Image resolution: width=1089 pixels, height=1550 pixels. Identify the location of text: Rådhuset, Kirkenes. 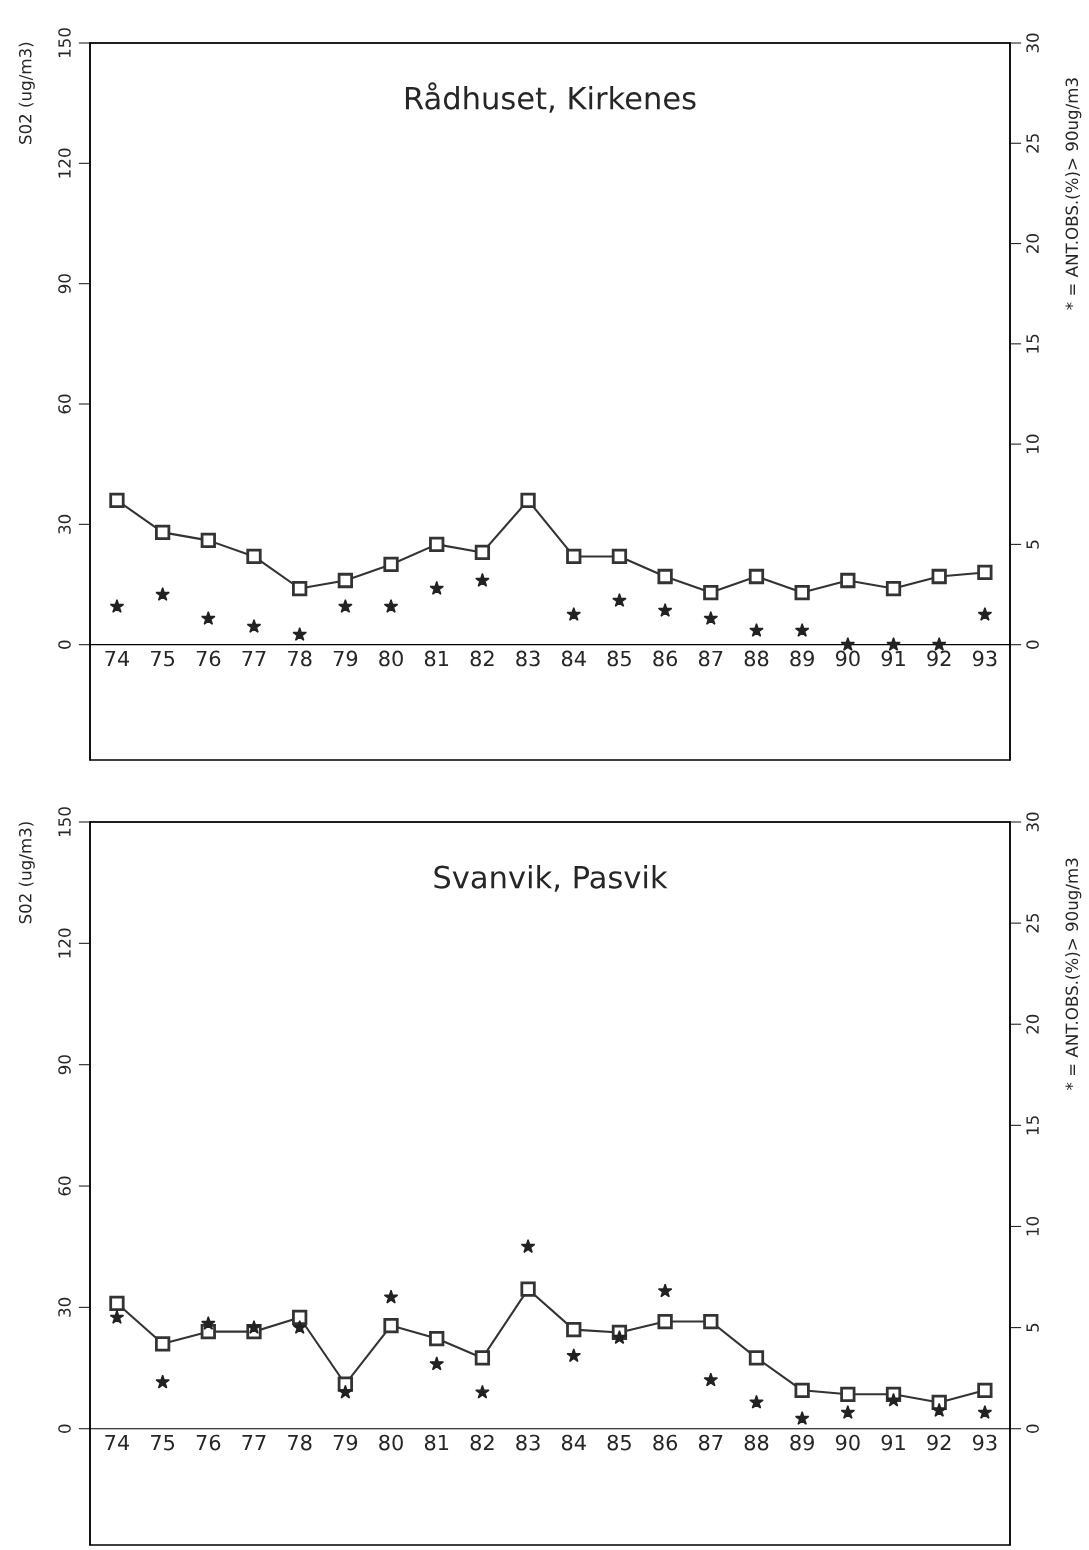
(550, 97).